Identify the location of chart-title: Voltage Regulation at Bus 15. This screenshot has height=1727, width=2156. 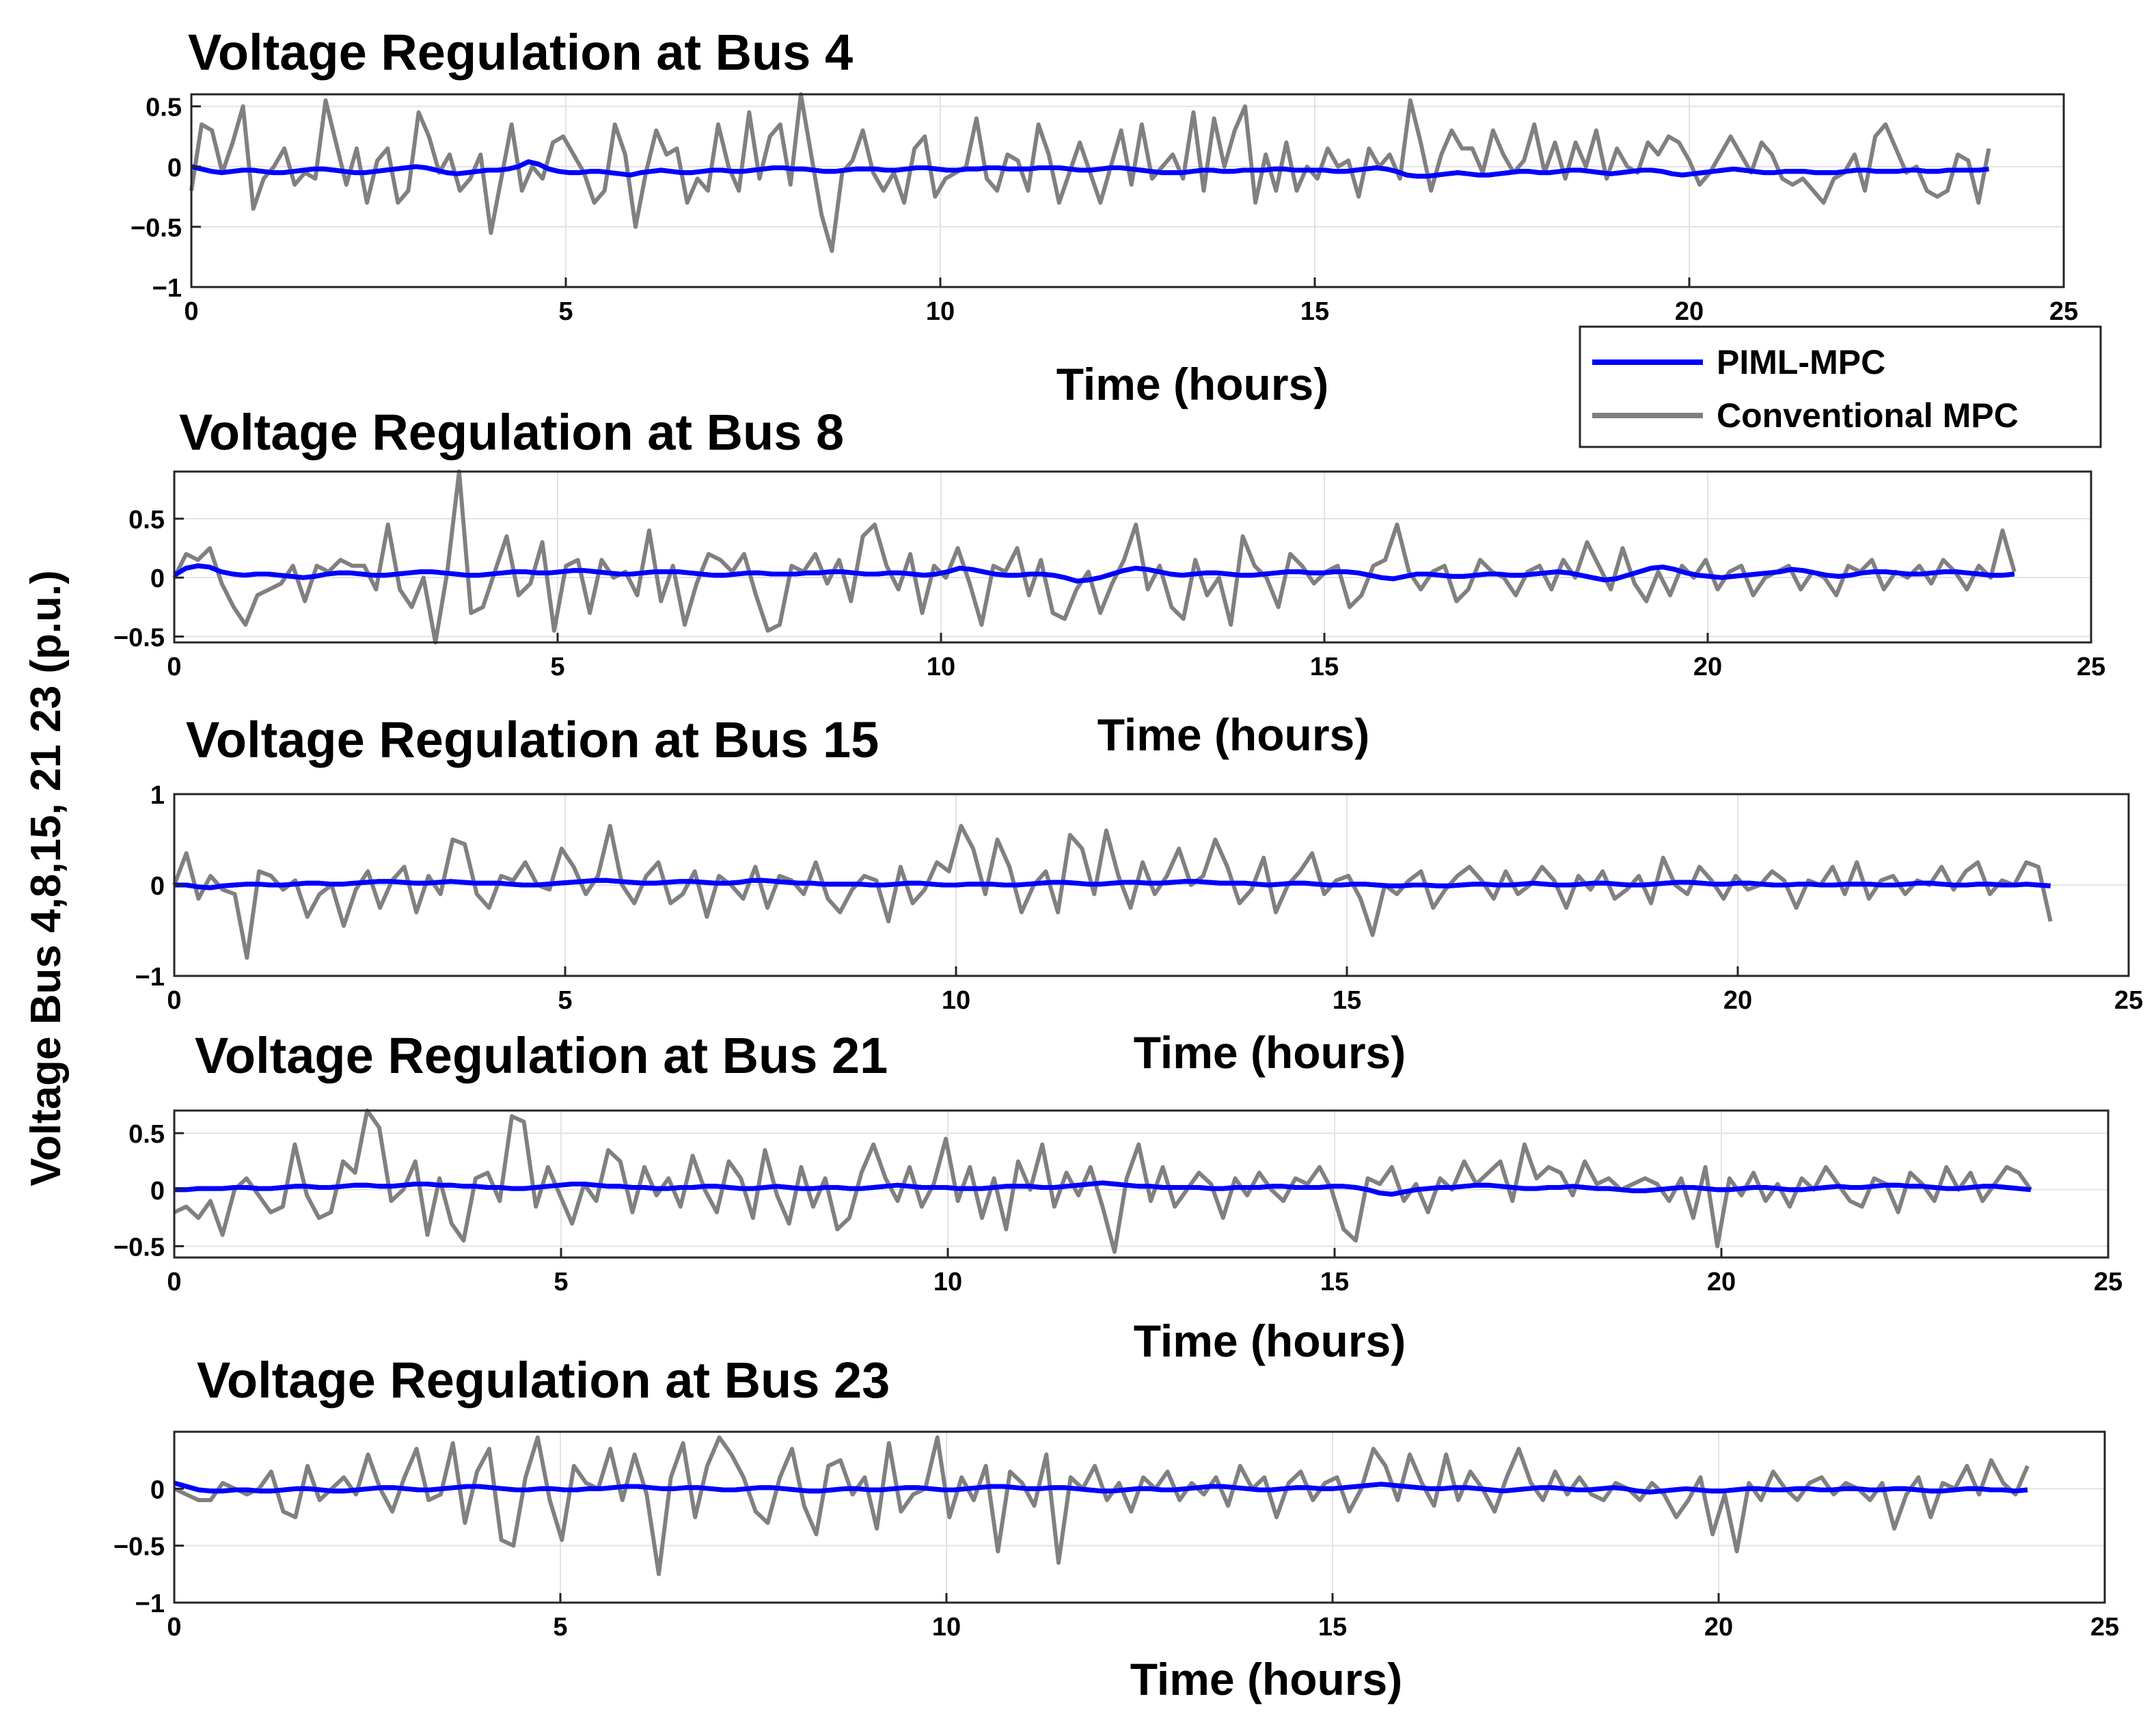
(532, 740).